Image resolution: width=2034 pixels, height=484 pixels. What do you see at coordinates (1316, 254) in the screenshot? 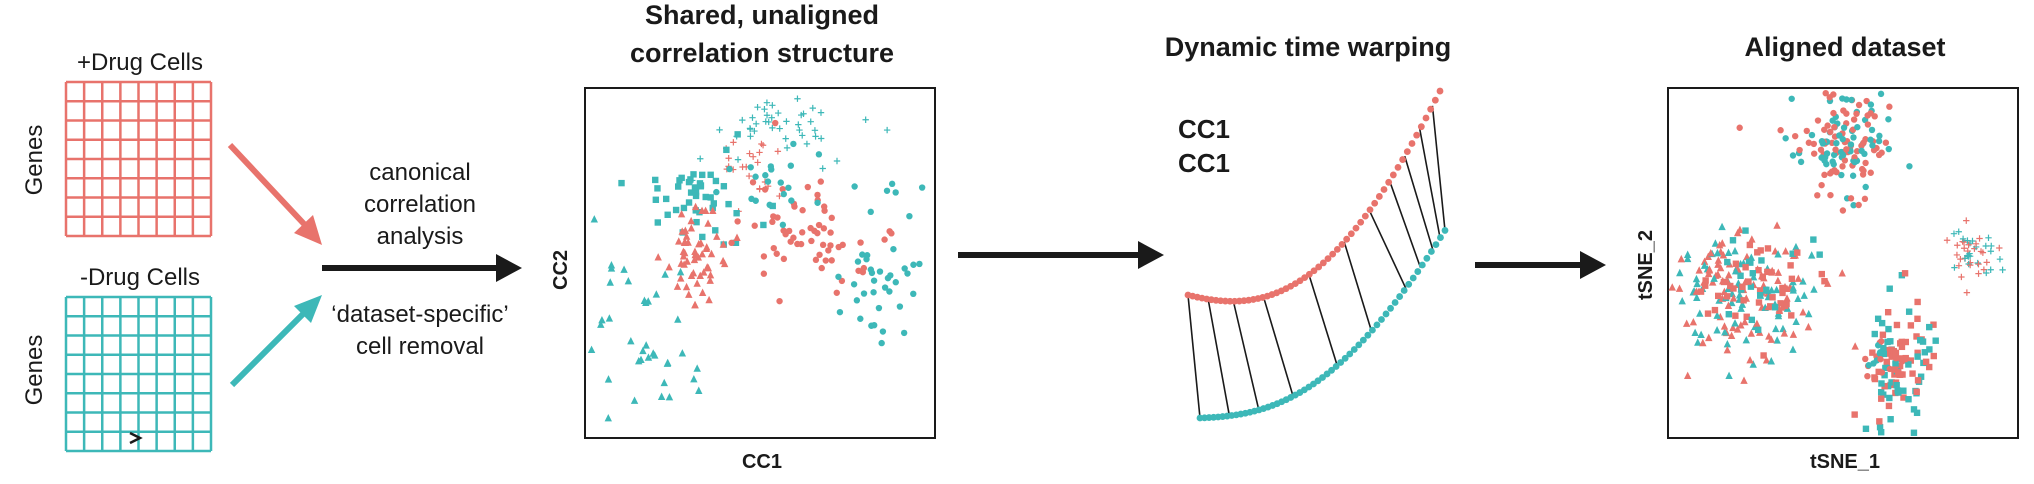
I see `dtw-curves` at bounding box center [1316, 254].